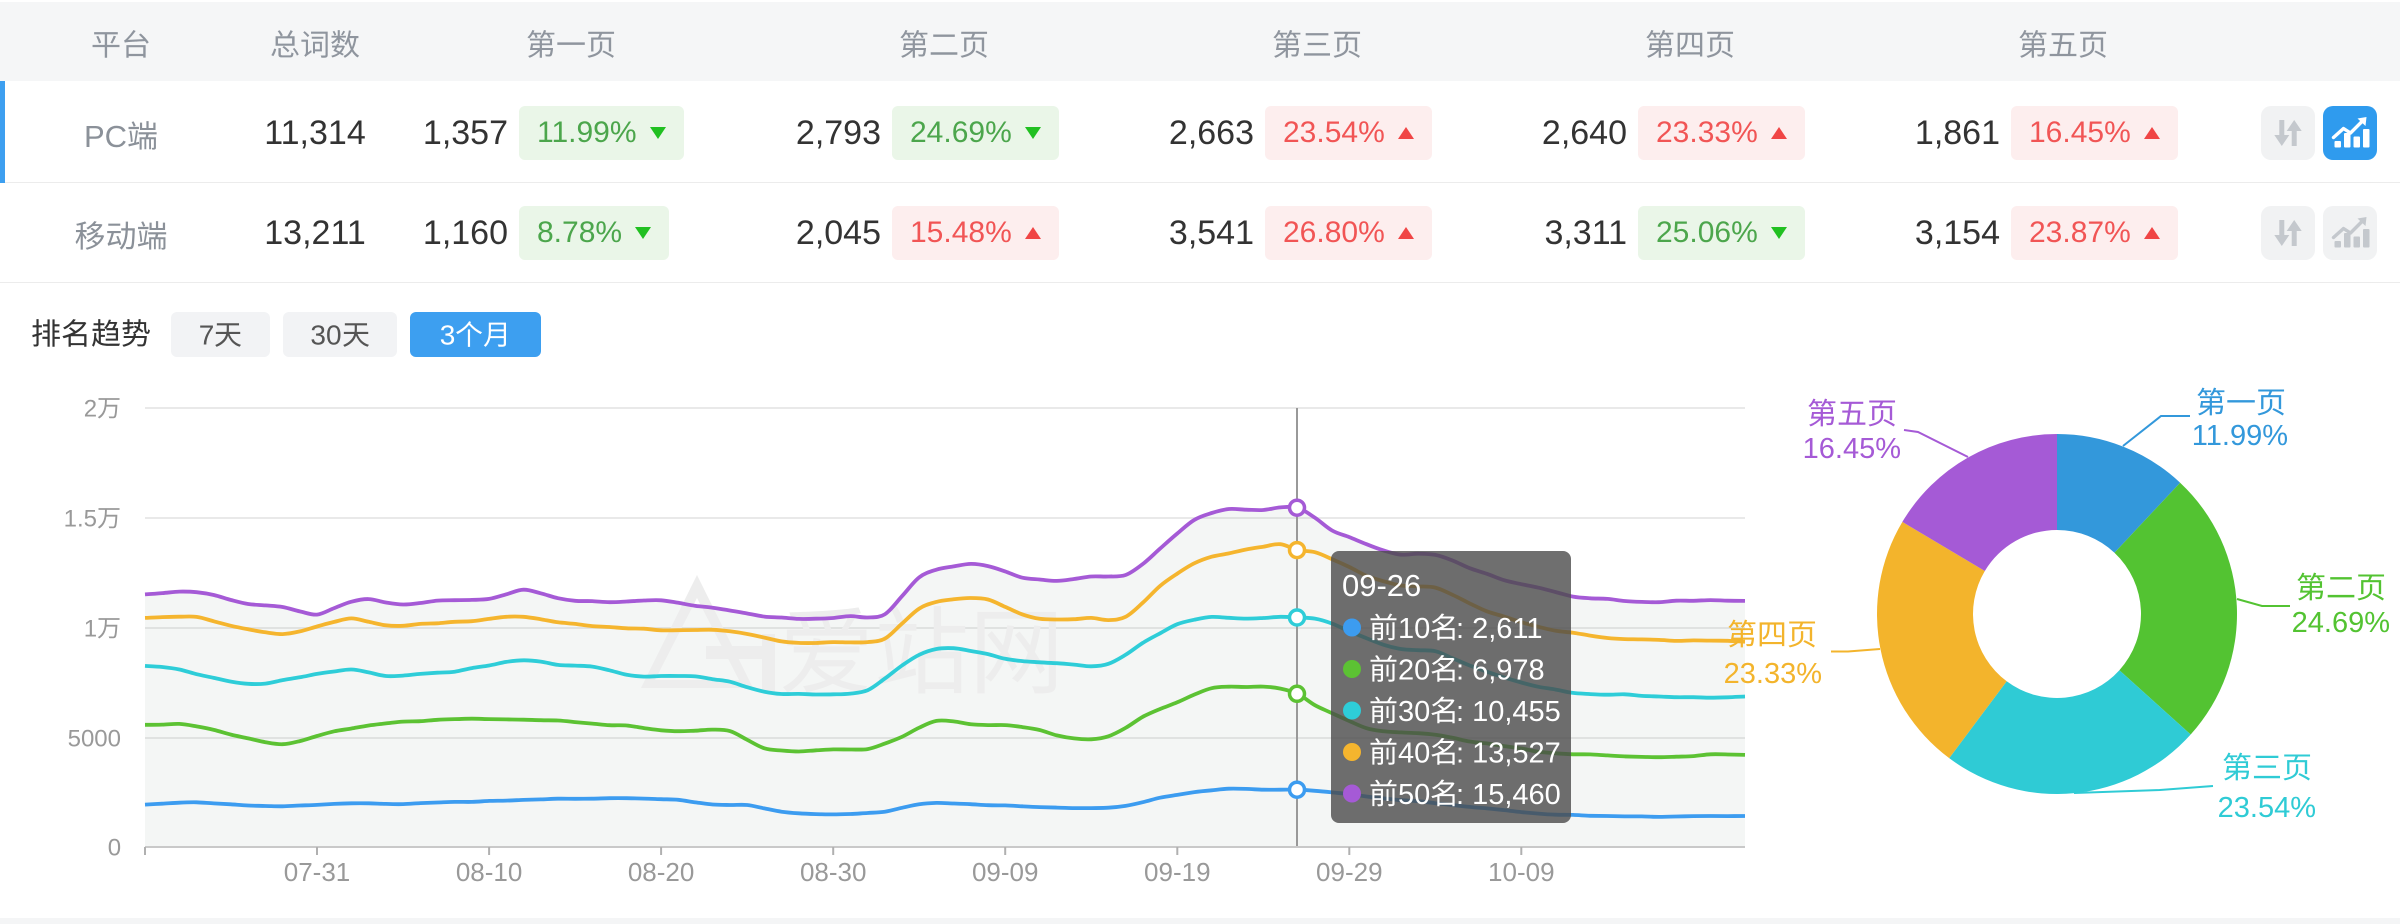 The height and width of the screenshot is (924, 2400). Describe the element at coordinates (1005, 872) in the screenshot. I see `svg-text: 09-09` at that location.